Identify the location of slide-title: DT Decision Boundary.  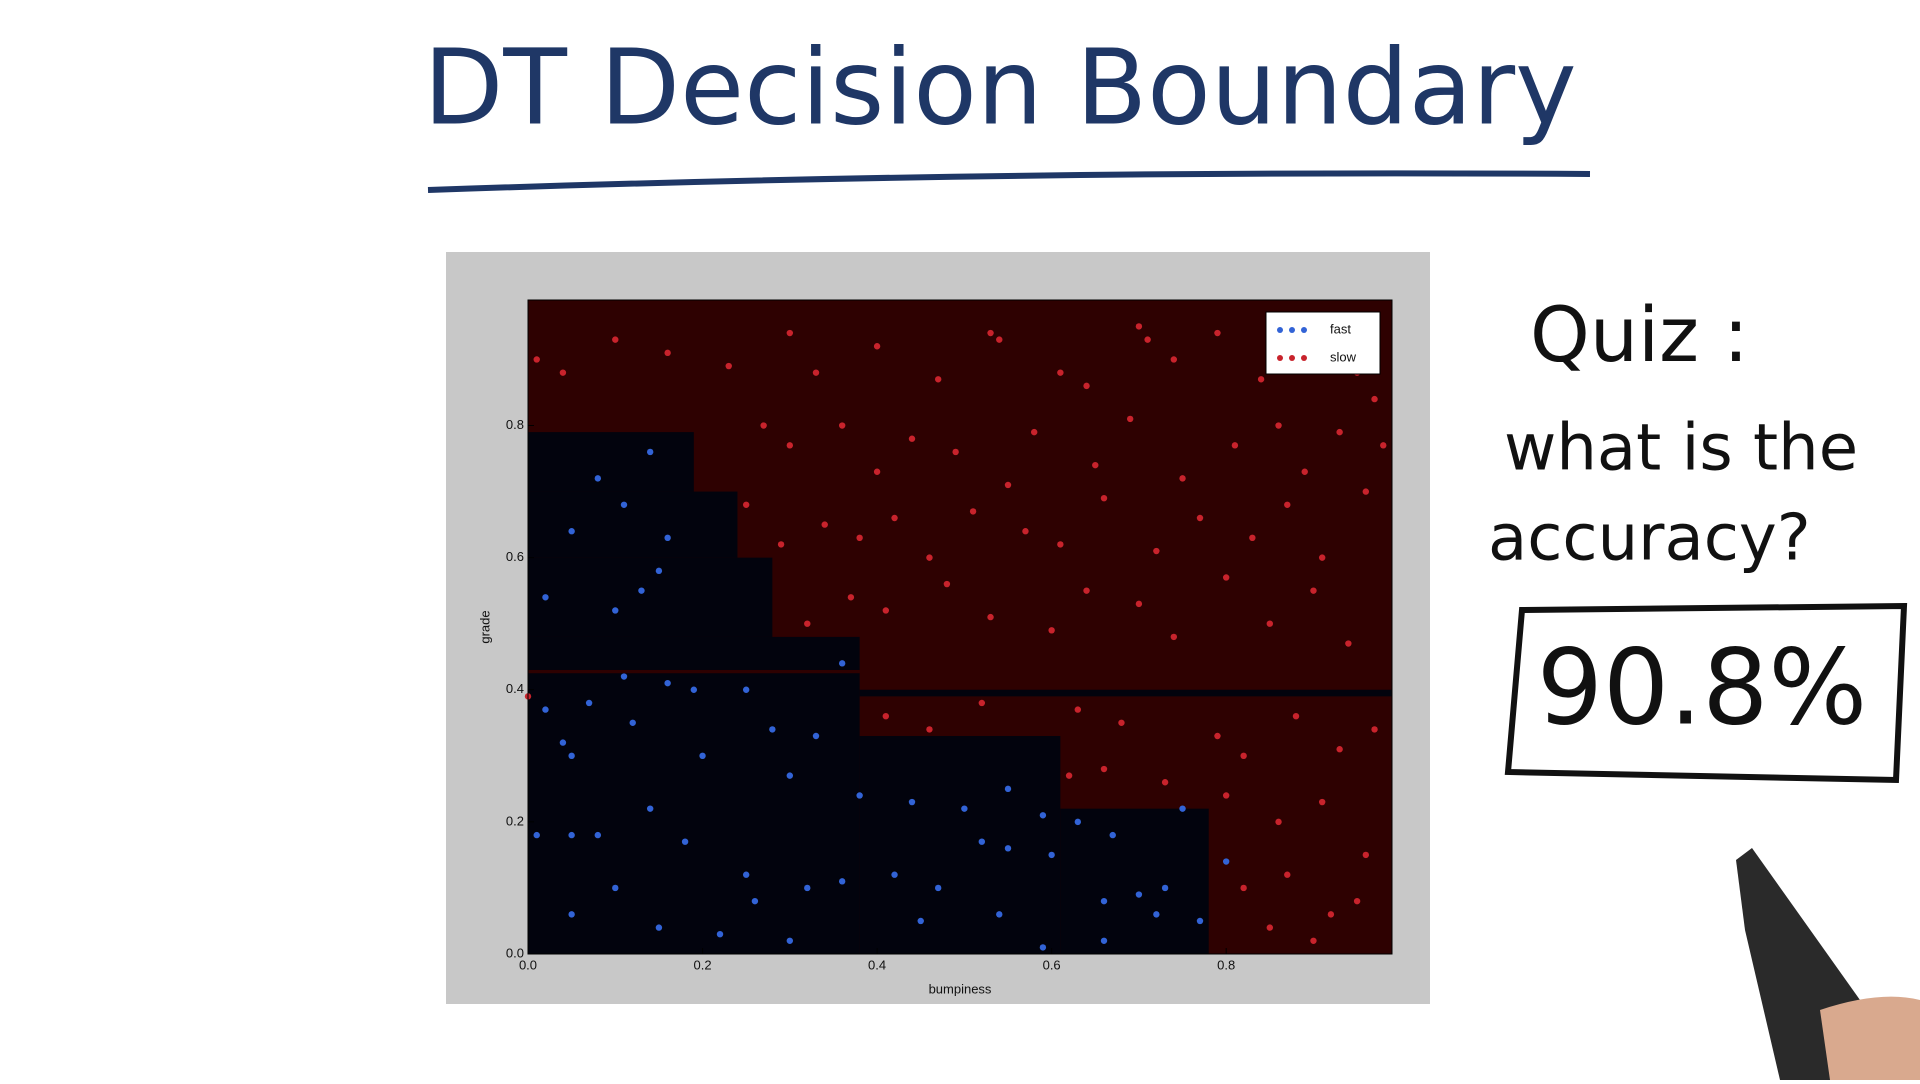
(999, 87).